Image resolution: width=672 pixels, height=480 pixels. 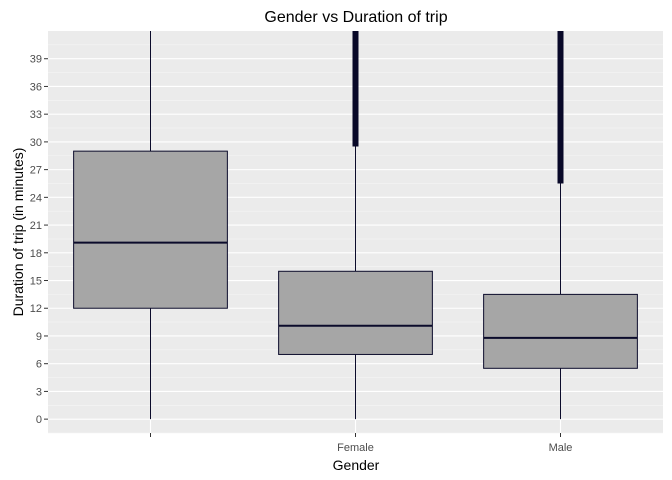 What do you see at coordinates (36, 87) in the screenshot?
I see `y-tick-label: 36` at bounding box center [36, 87].